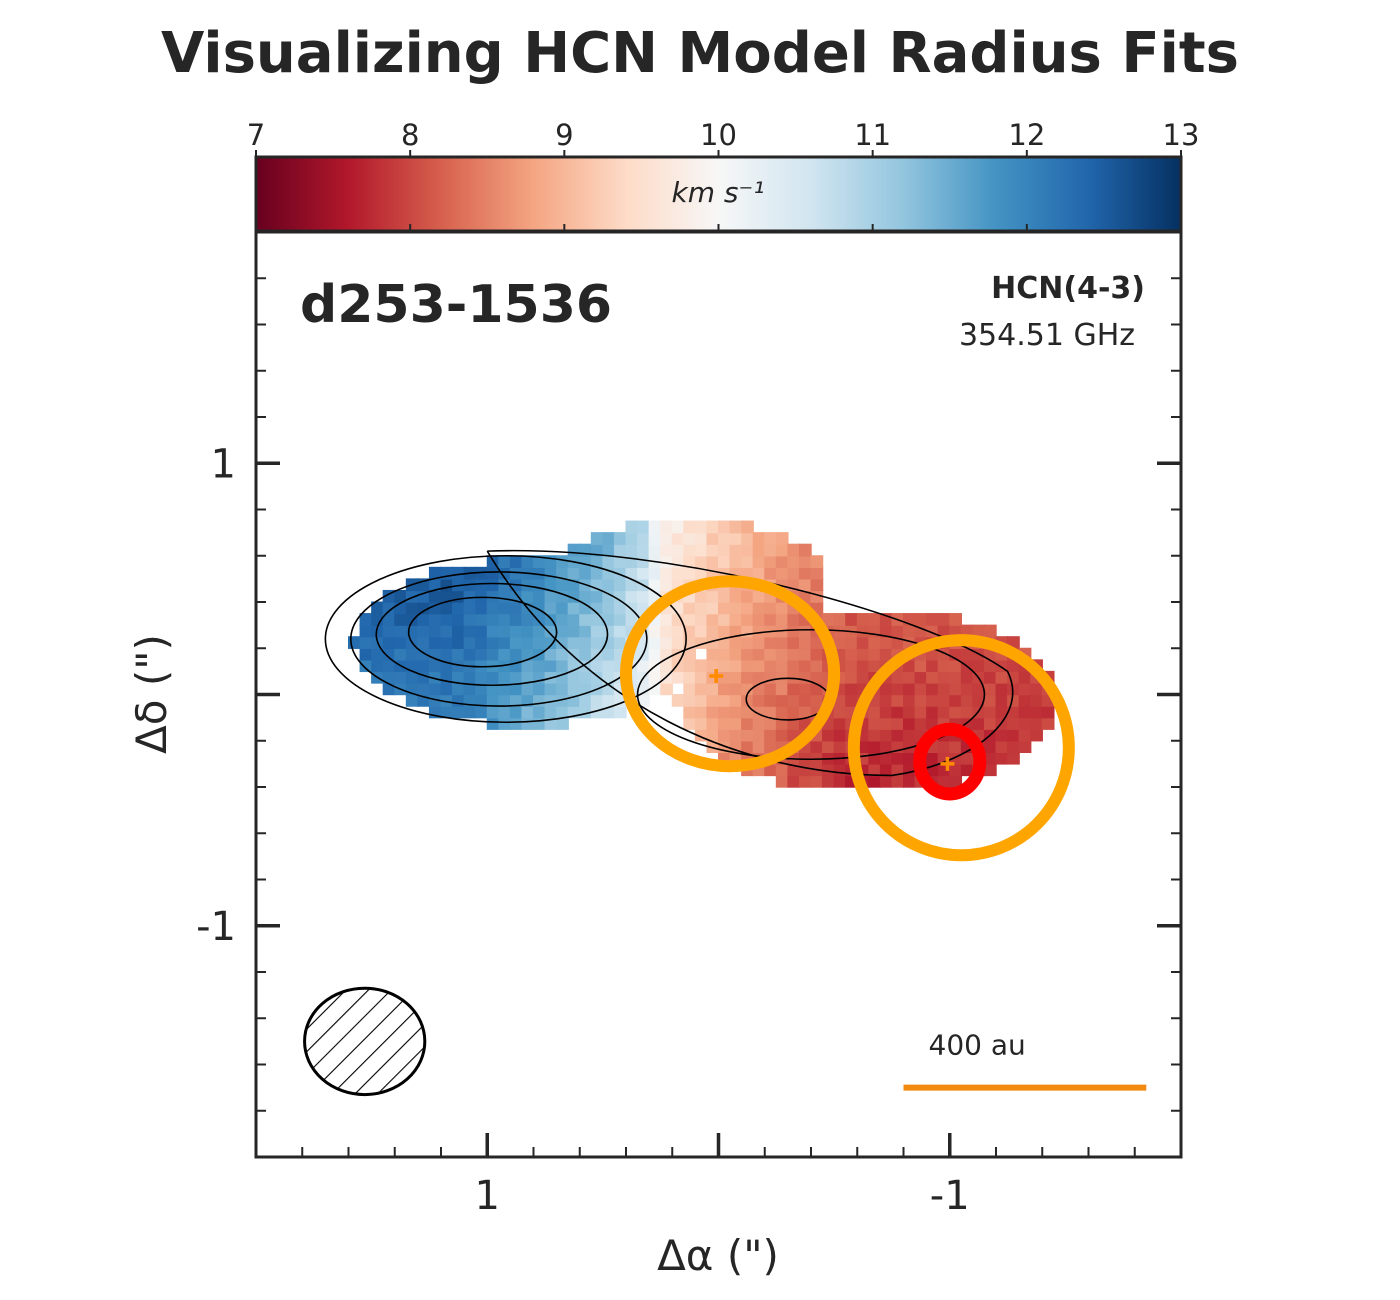 The width and height of the screenshot is (1400, 1300). I want to click on colorbar-unit-label: km s⁻¹, so click(718, 192).